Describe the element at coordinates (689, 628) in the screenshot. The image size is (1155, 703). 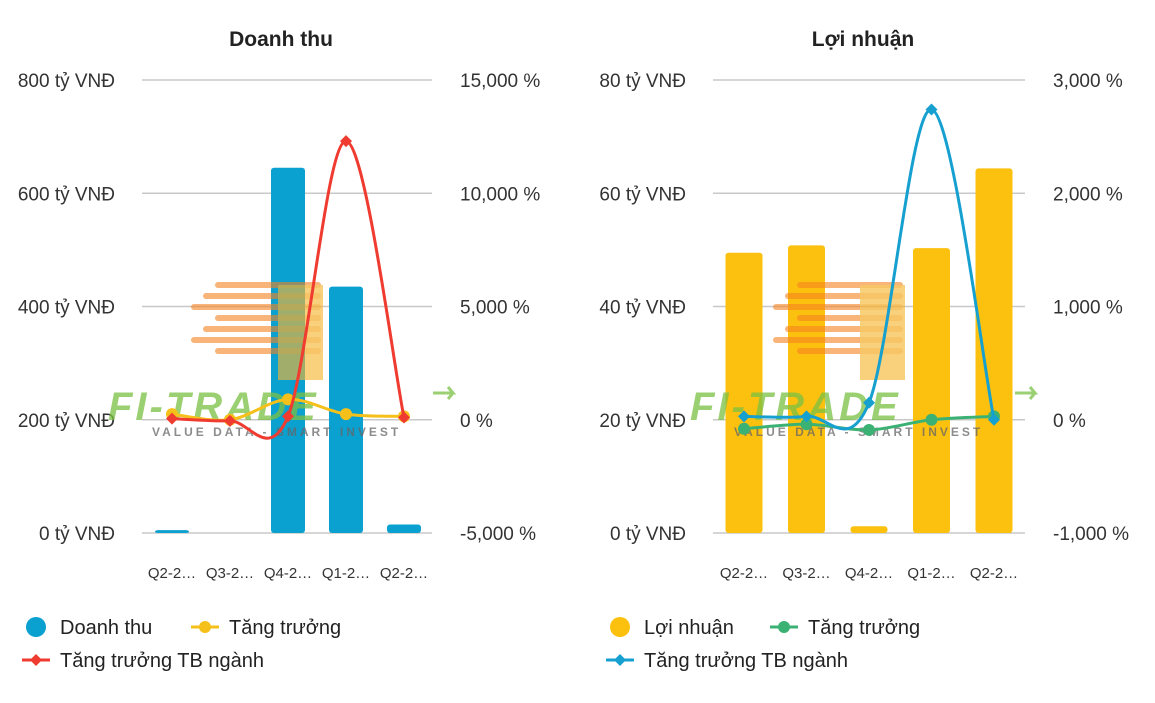
I see `legend-label: Lợi nhuận` at that location.